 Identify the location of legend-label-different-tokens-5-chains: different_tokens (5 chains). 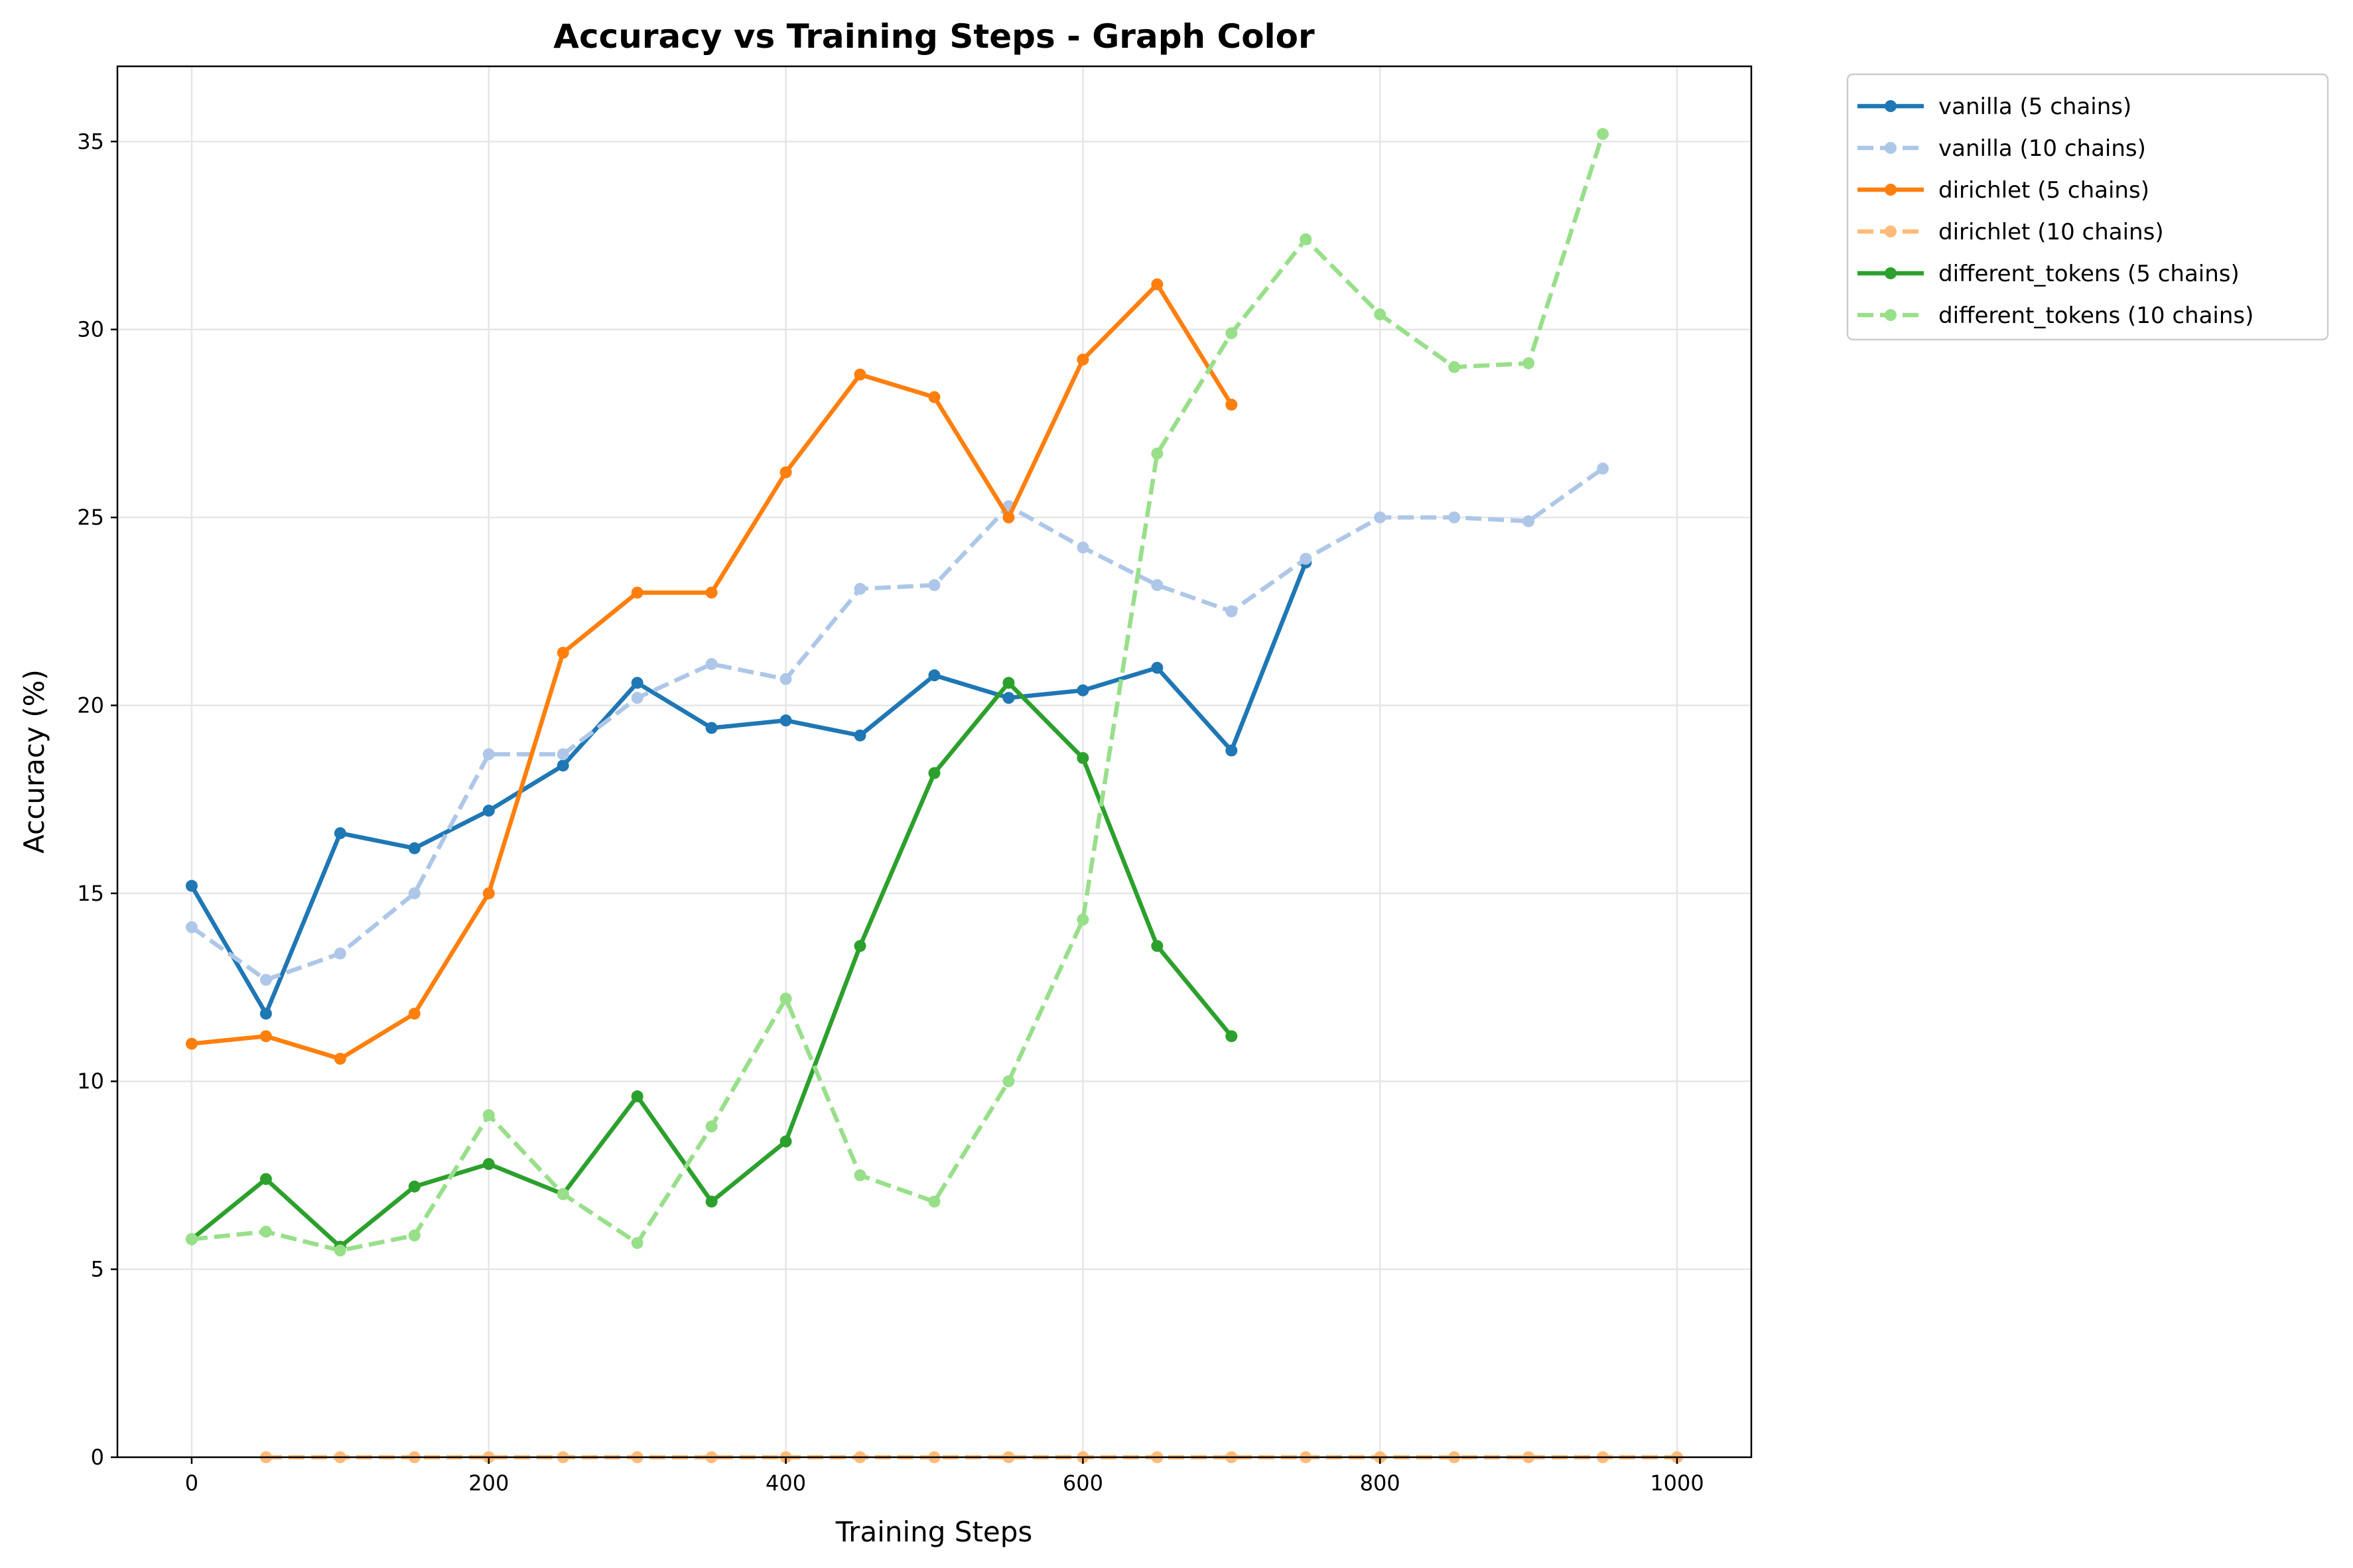
(2089, 274).